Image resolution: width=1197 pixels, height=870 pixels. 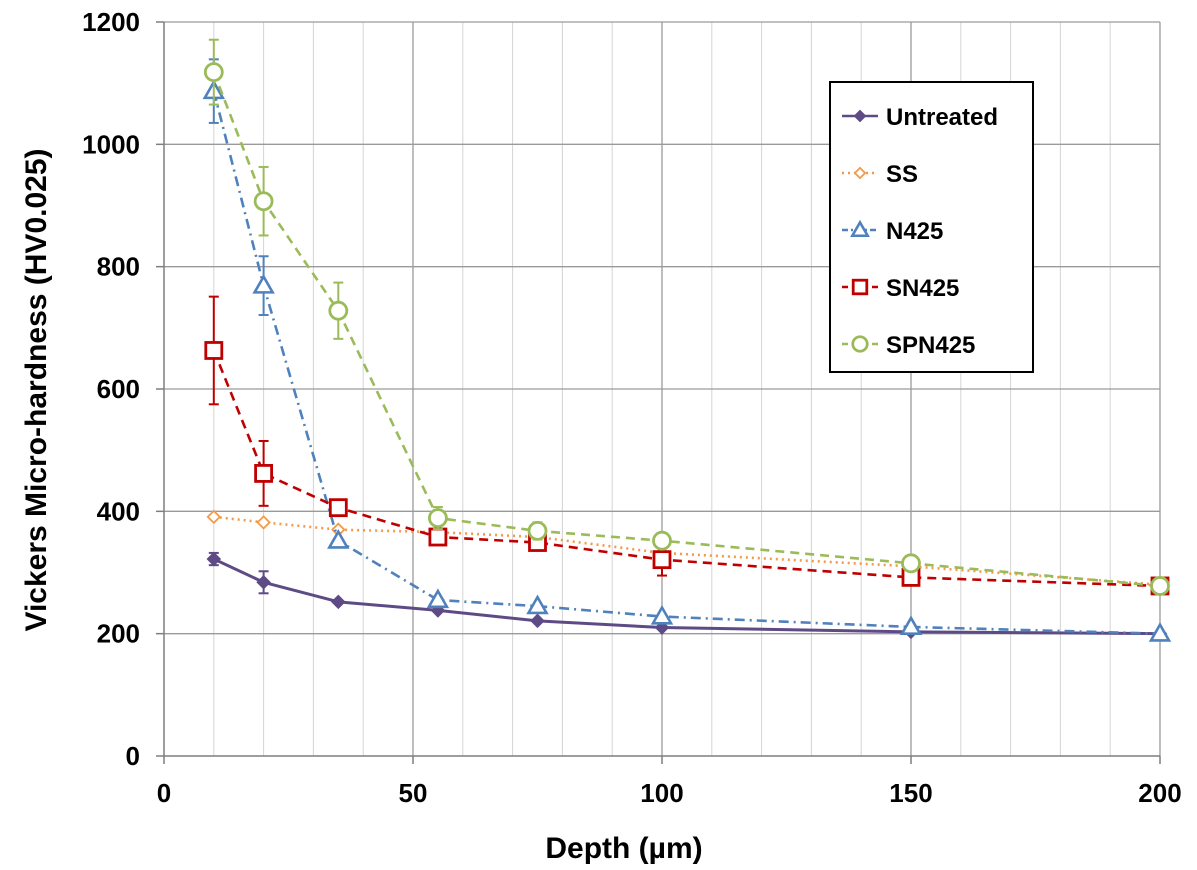 I want to click on y-tick-label: 0, so click(x=133, y=756).